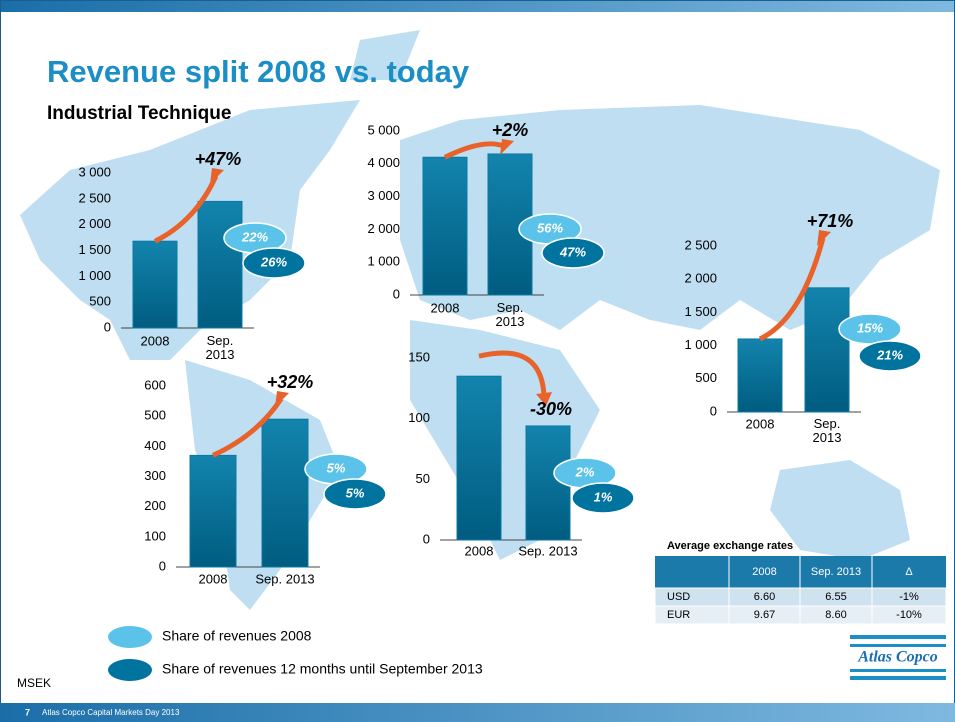  What do you see at coordinates (870, 327) in the screenshot?
I see `share-label: 15%` at bounding box center [870, 327].